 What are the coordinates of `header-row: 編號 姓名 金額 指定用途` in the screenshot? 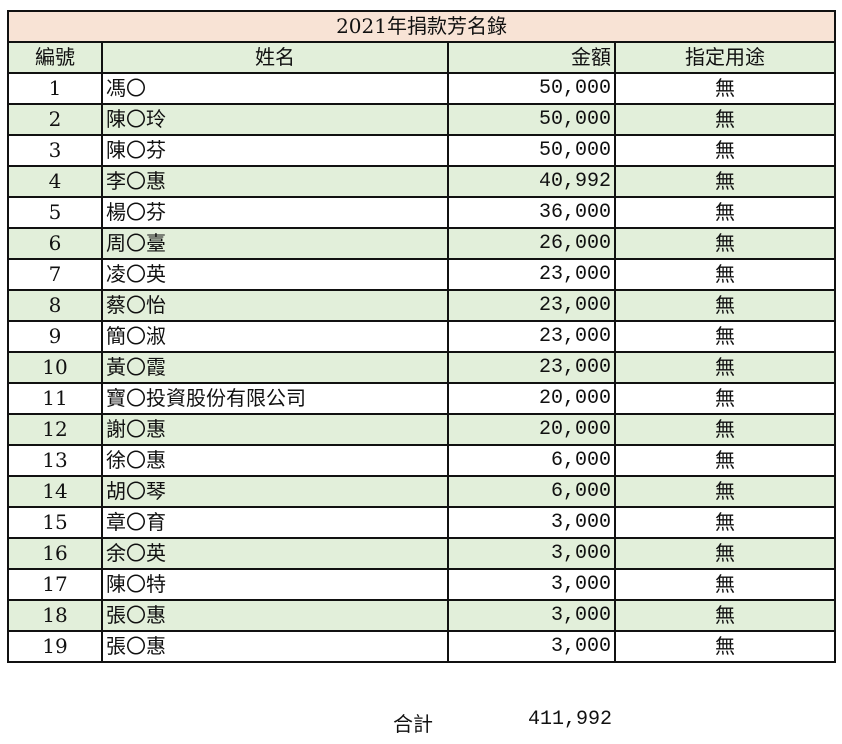 It's located at (422, 57).